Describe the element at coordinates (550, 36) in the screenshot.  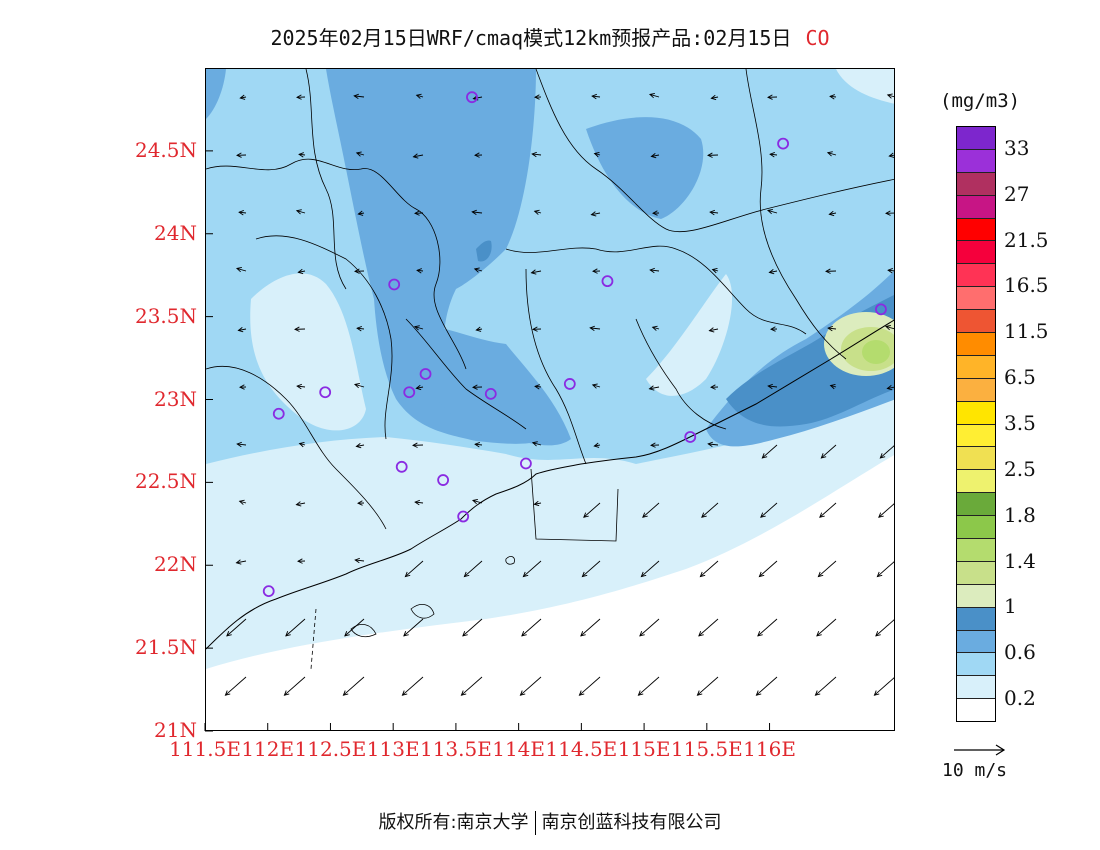
I see `chart-title: 2025年02月15日WRF/cmaq模式12km预报产品:02月15日 CO` at that location.